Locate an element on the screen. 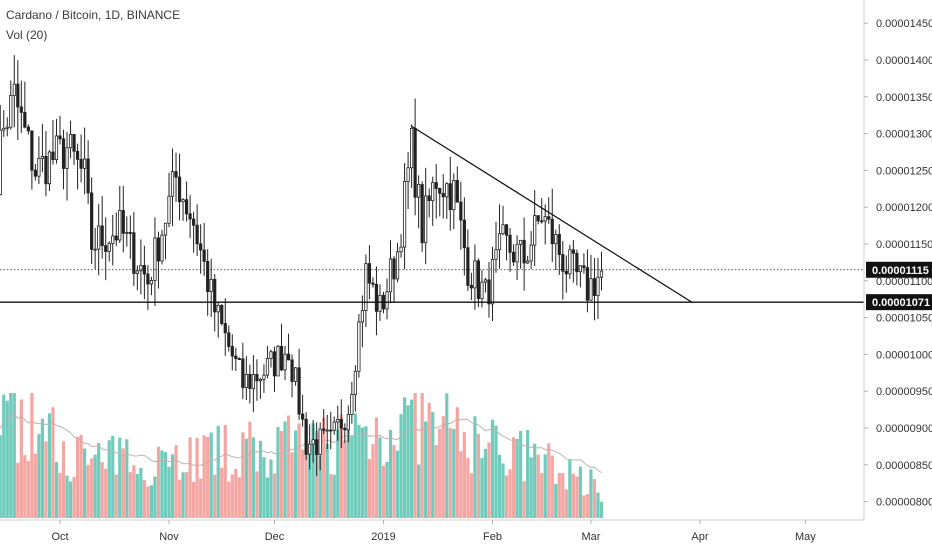 The height and width of the screenshot is (550, 932). support-price-tag-label: 0.00001071 is located at coordinates (901, 303).